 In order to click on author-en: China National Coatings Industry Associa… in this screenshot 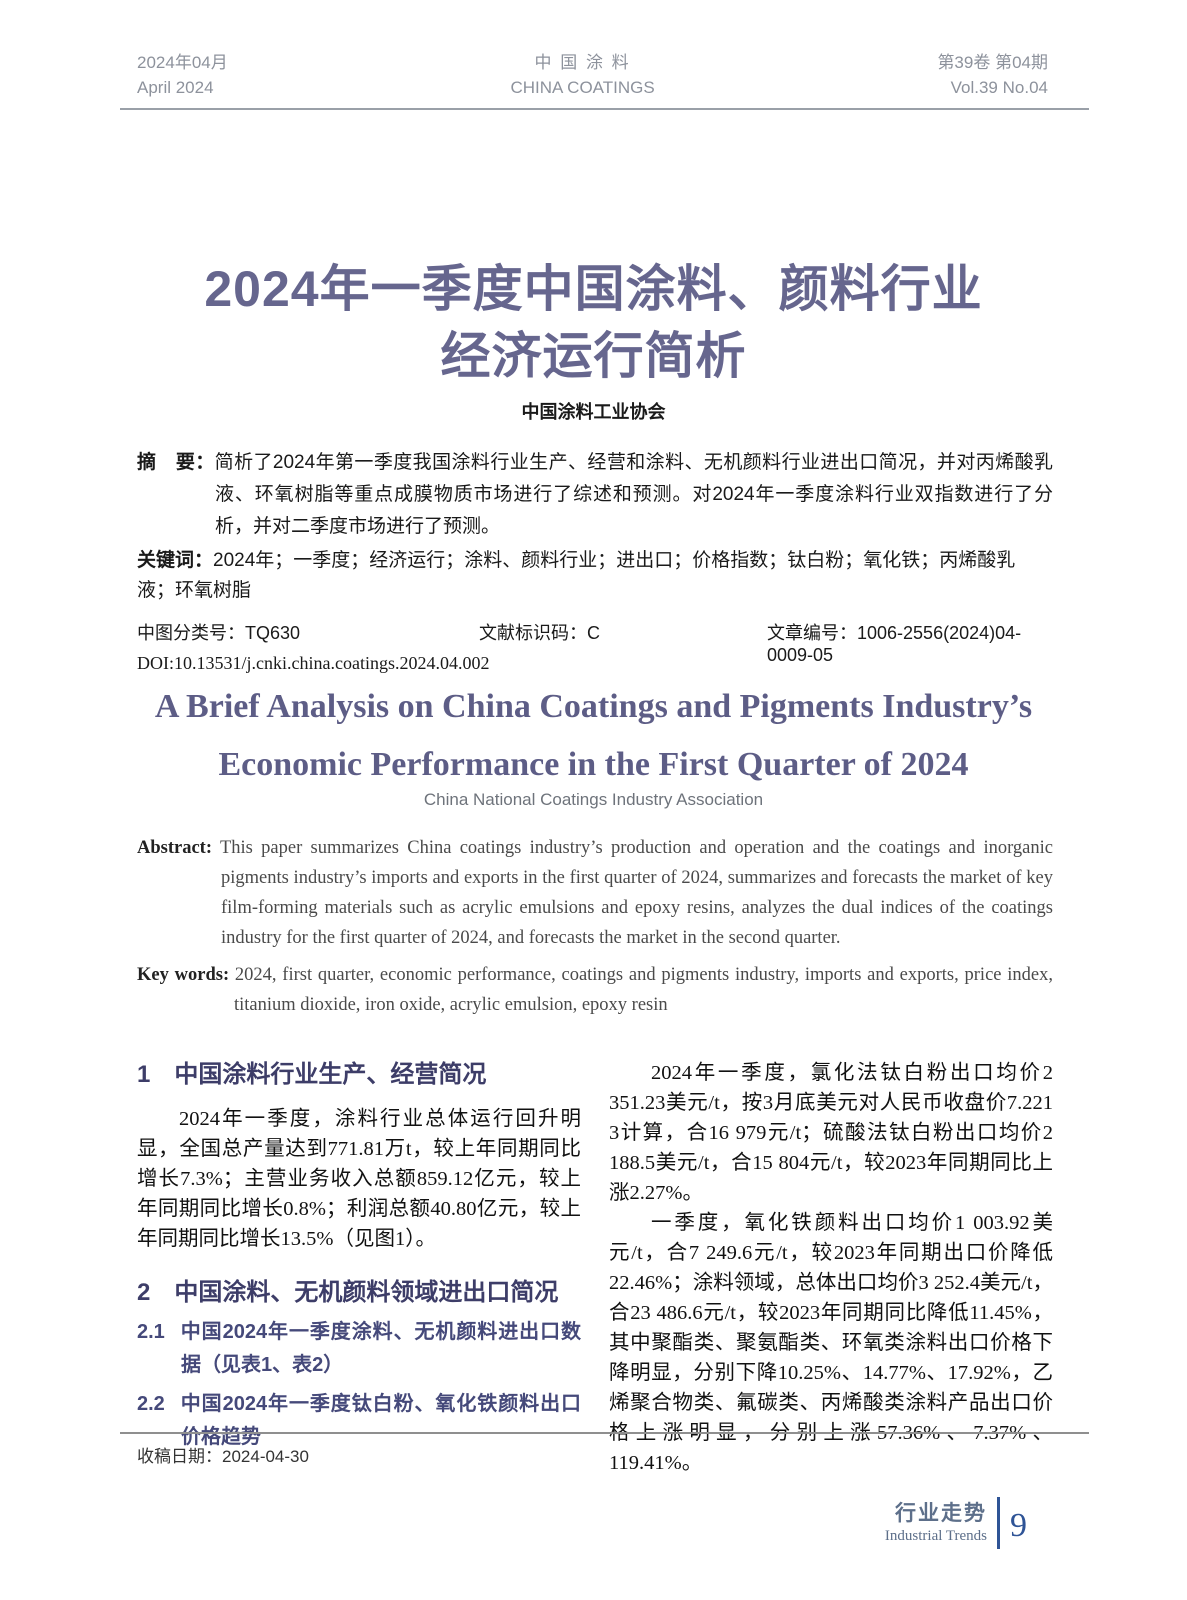, I will do `click(593, 799)`.